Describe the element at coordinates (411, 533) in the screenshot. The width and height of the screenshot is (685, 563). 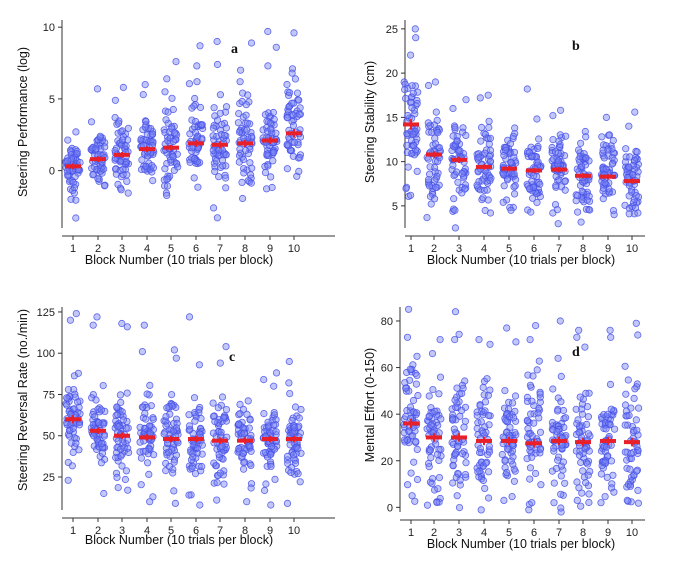
I see `x-tick-label: 1` at that location.